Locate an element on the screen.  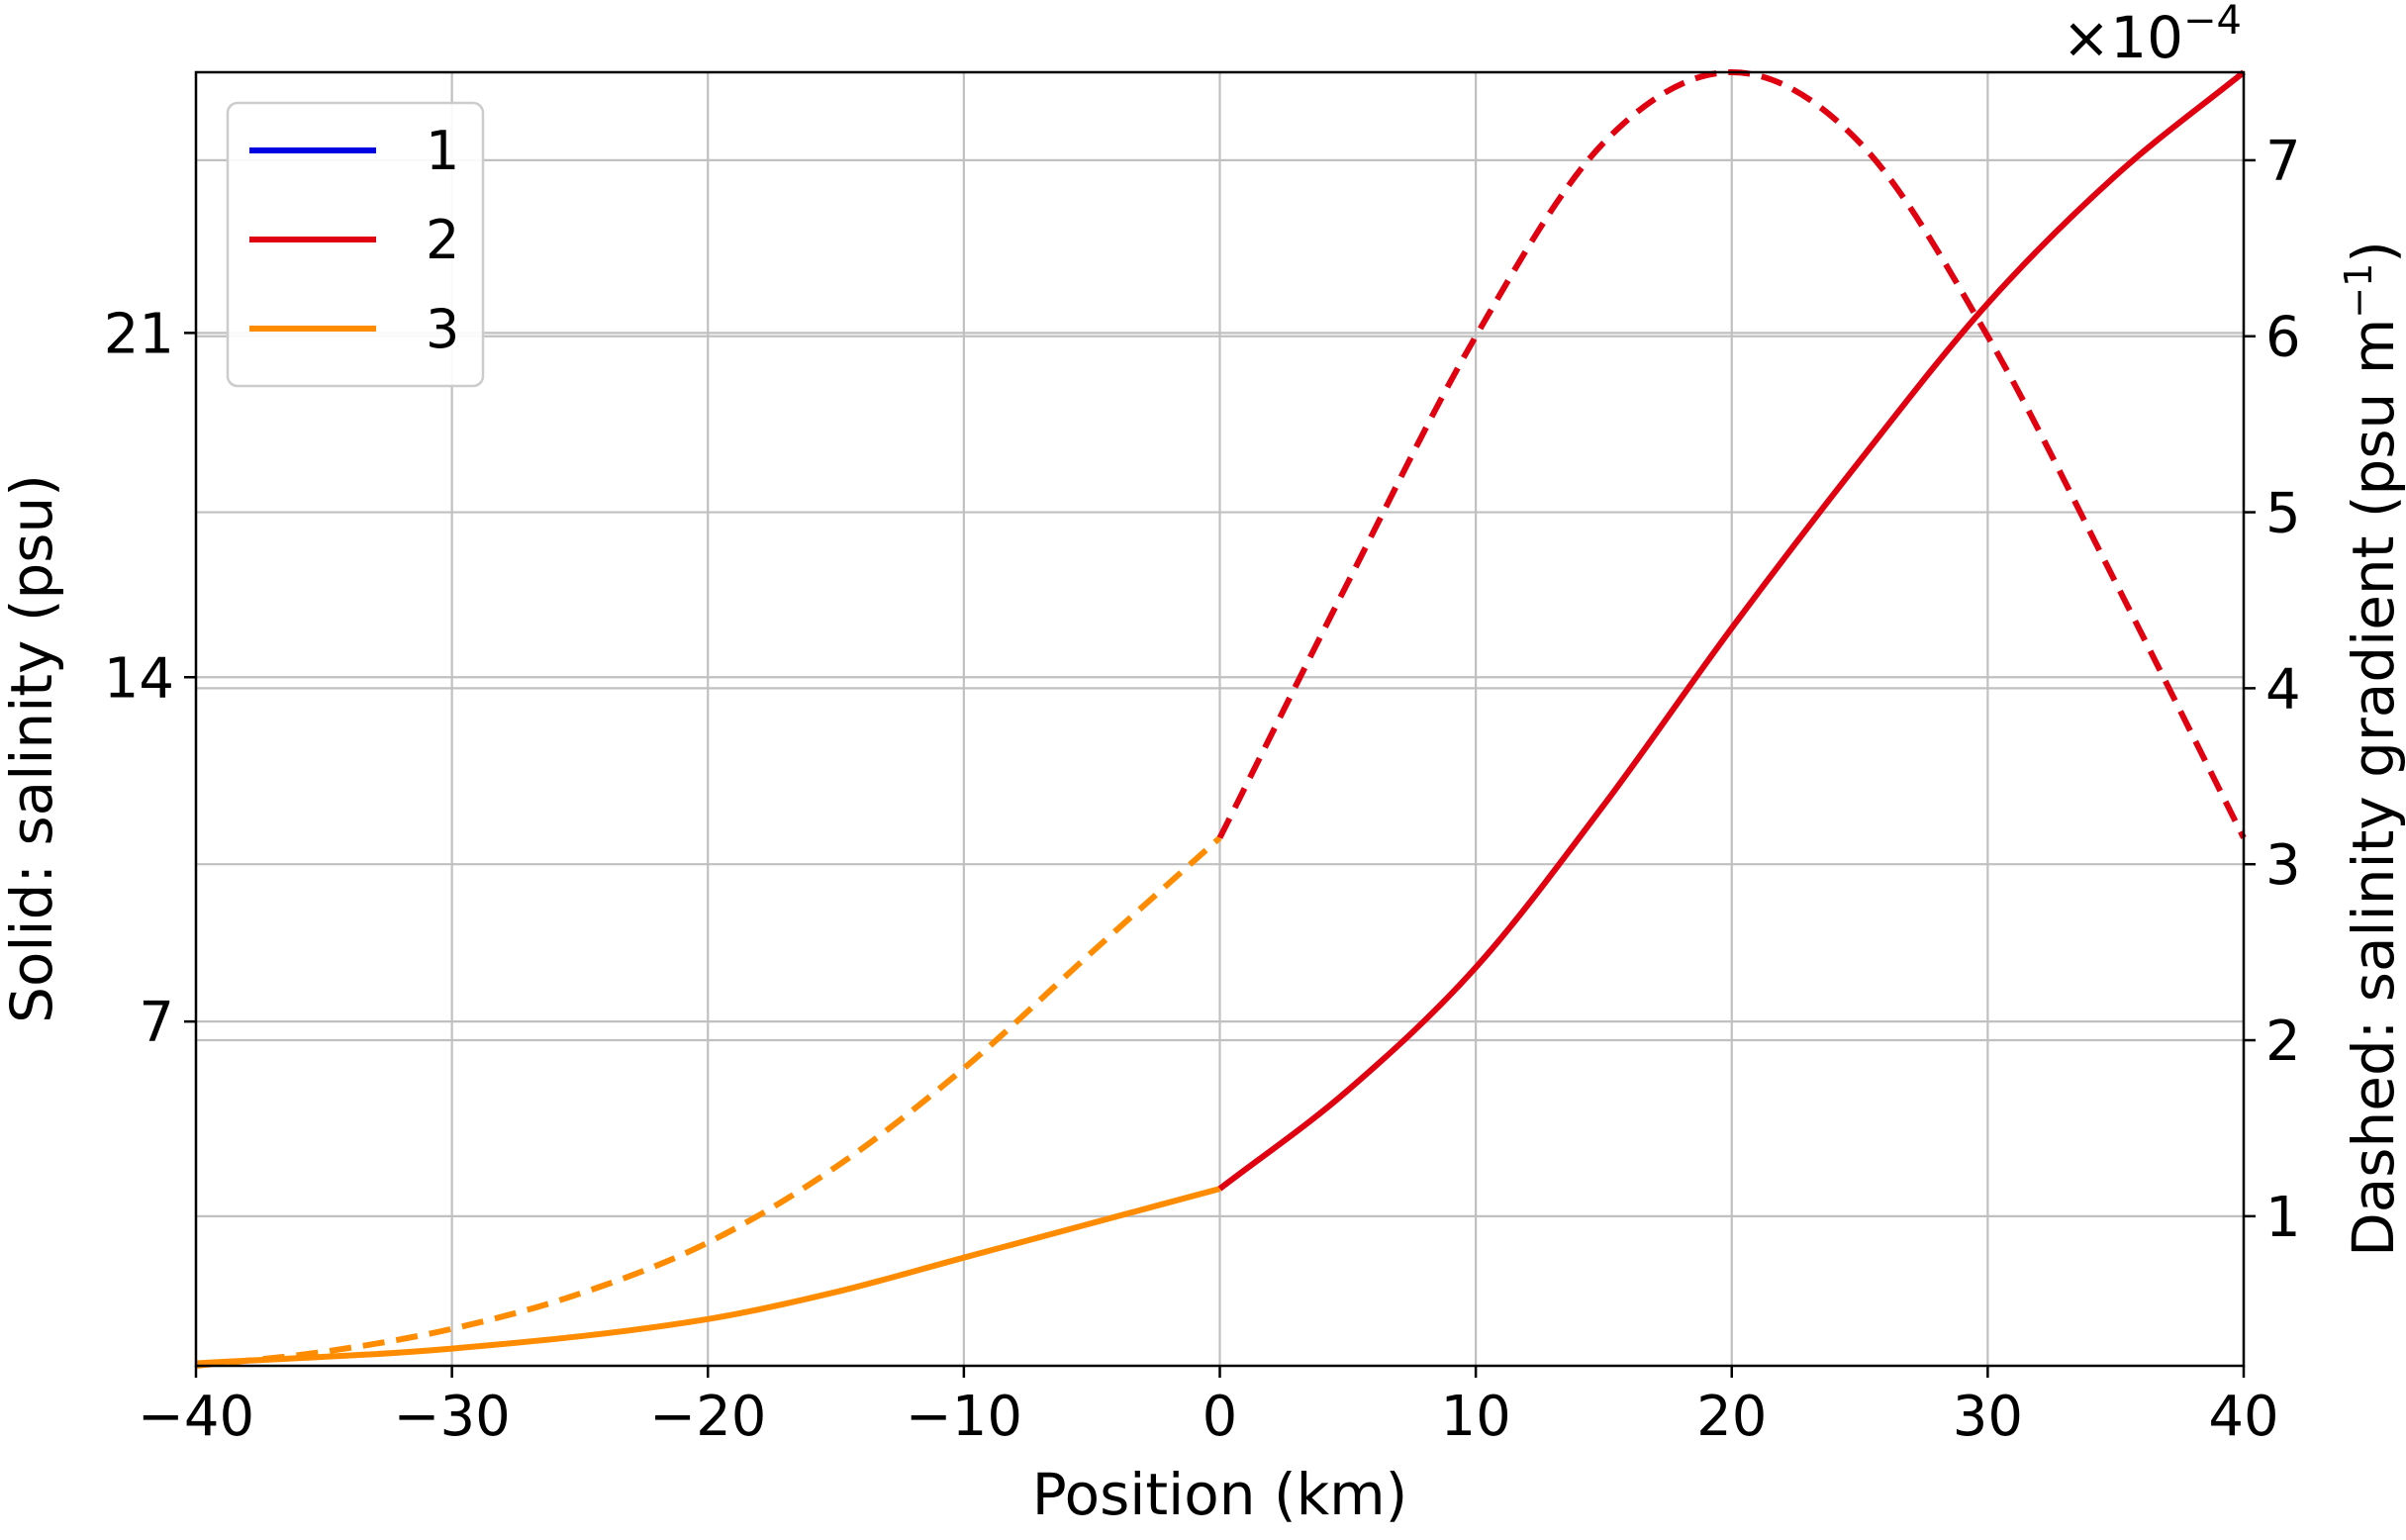
y-axis-right-label: Dashed: salinity gradient (psu m−1) is located at coordinates (2371, 749).